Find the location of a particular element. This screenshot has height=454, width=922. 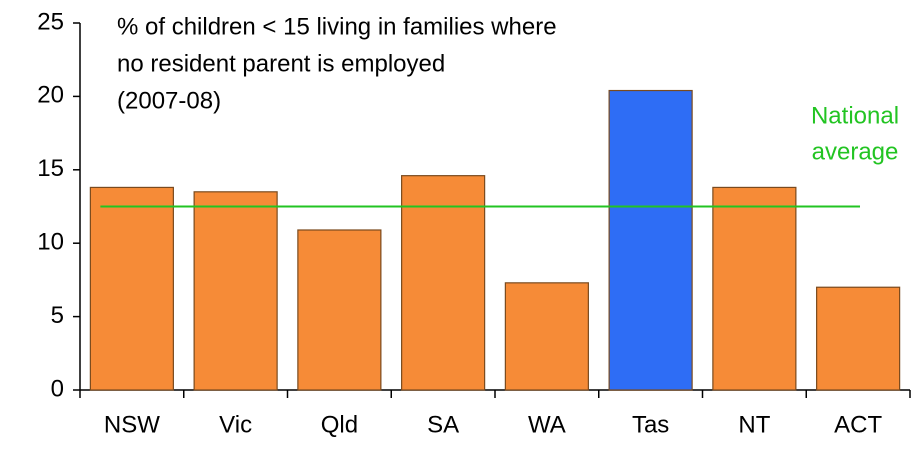

y-tick-label: 10 is located at coordinates (50, 242).